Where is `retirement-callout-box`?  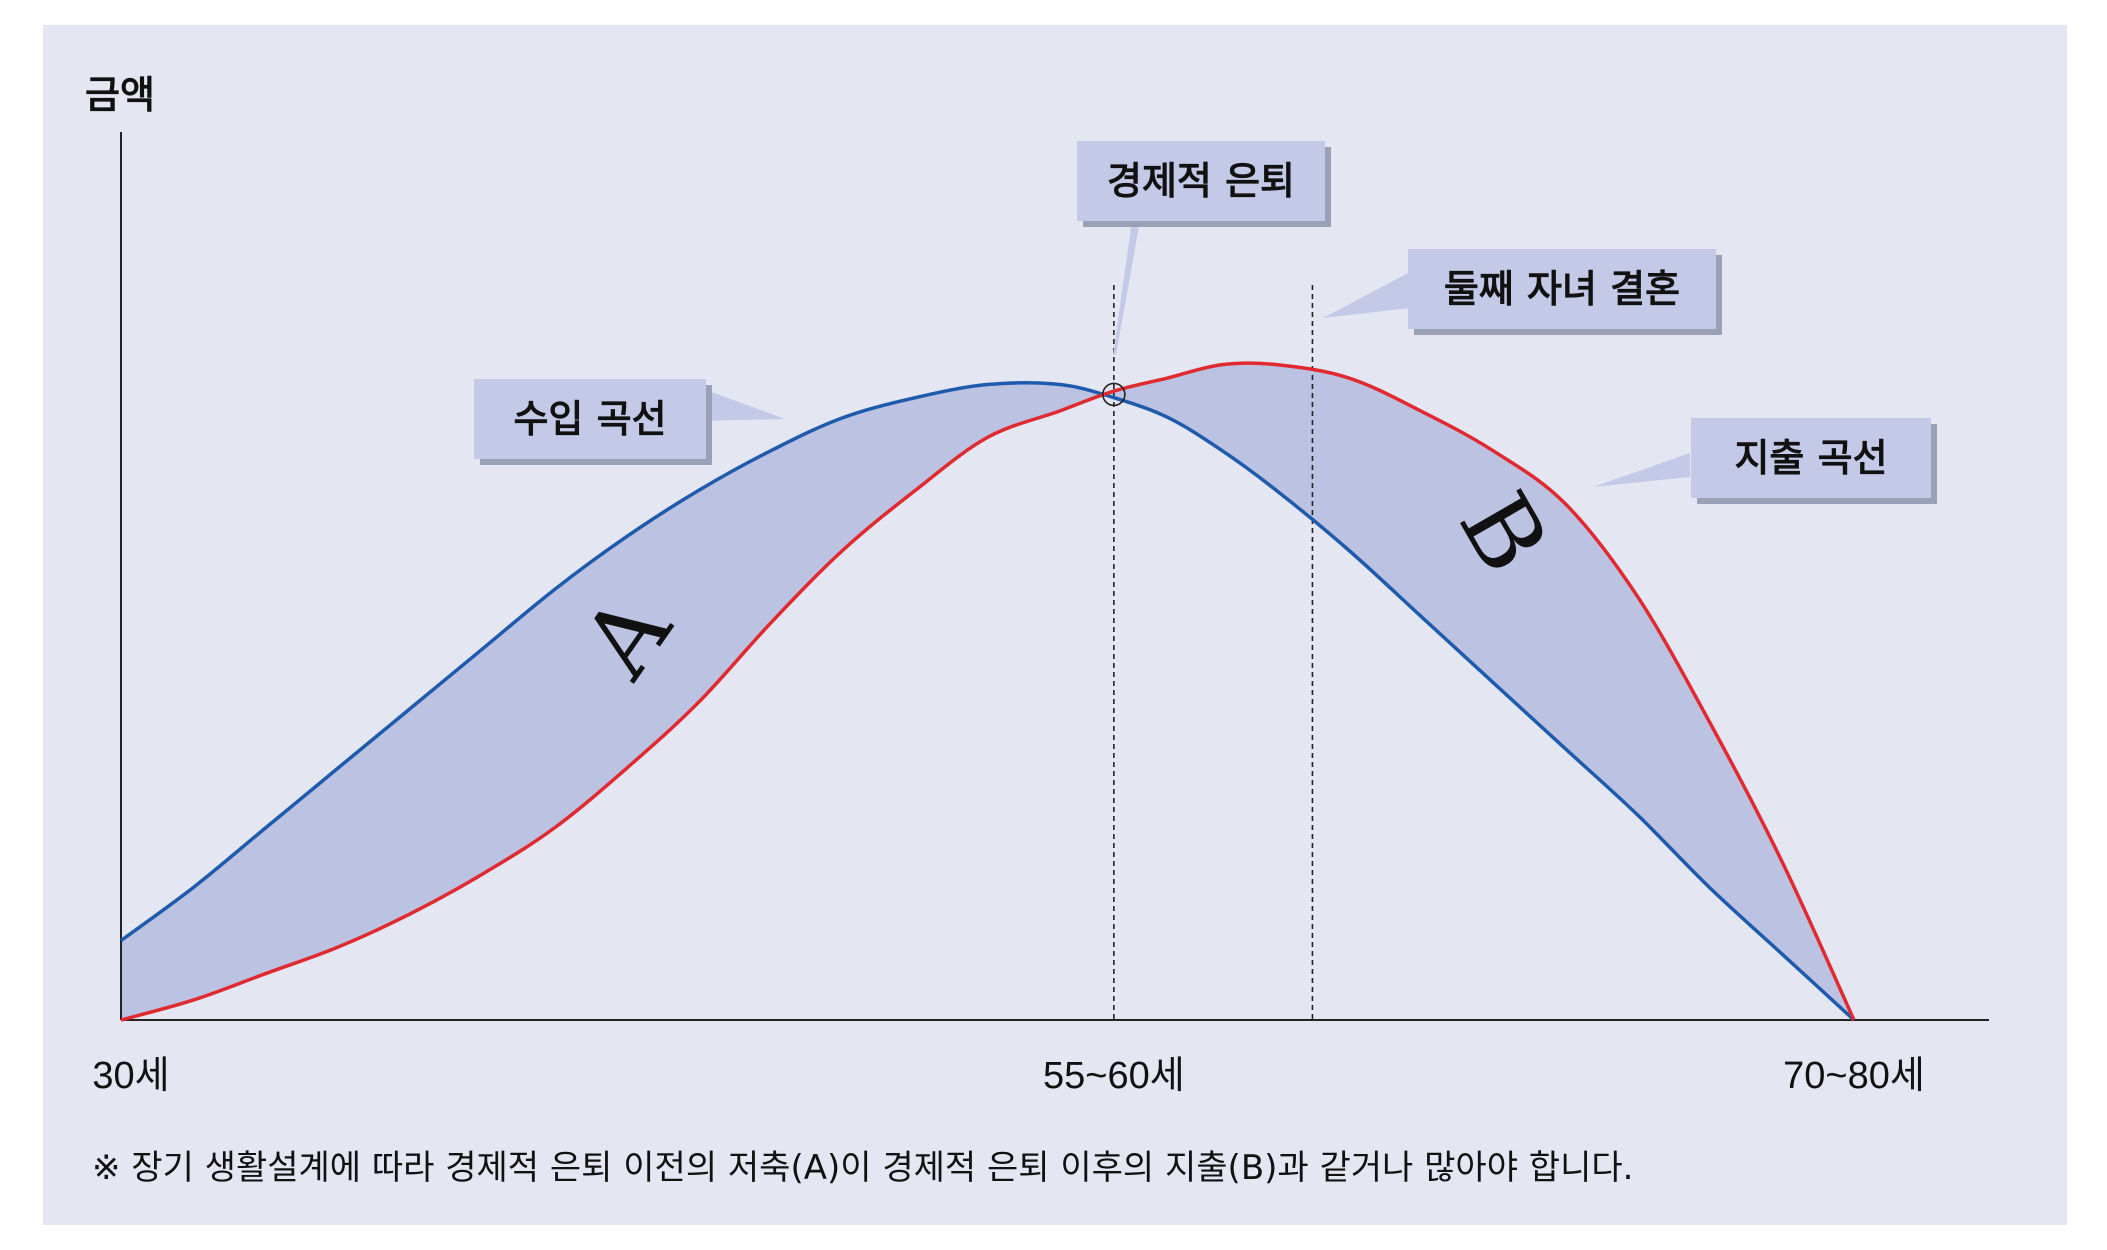 retirement-callout-box is located at coordinates (1201, 181).